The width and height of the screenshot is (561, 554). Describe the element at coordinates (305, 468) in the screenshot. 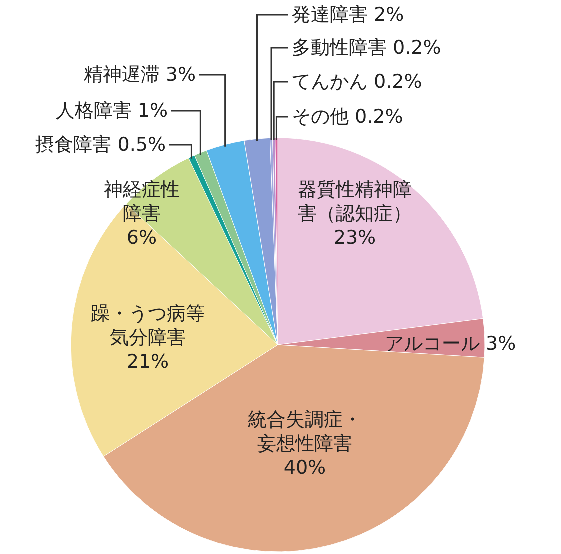

I see `data-label: 40%` at that location.